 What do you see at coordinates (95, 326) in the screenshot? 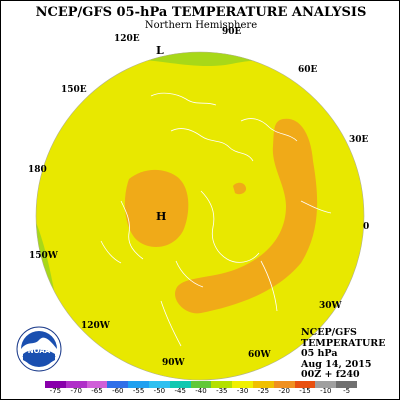
I see `lon-label-120w: 120W` at bounding box center [95, 326].